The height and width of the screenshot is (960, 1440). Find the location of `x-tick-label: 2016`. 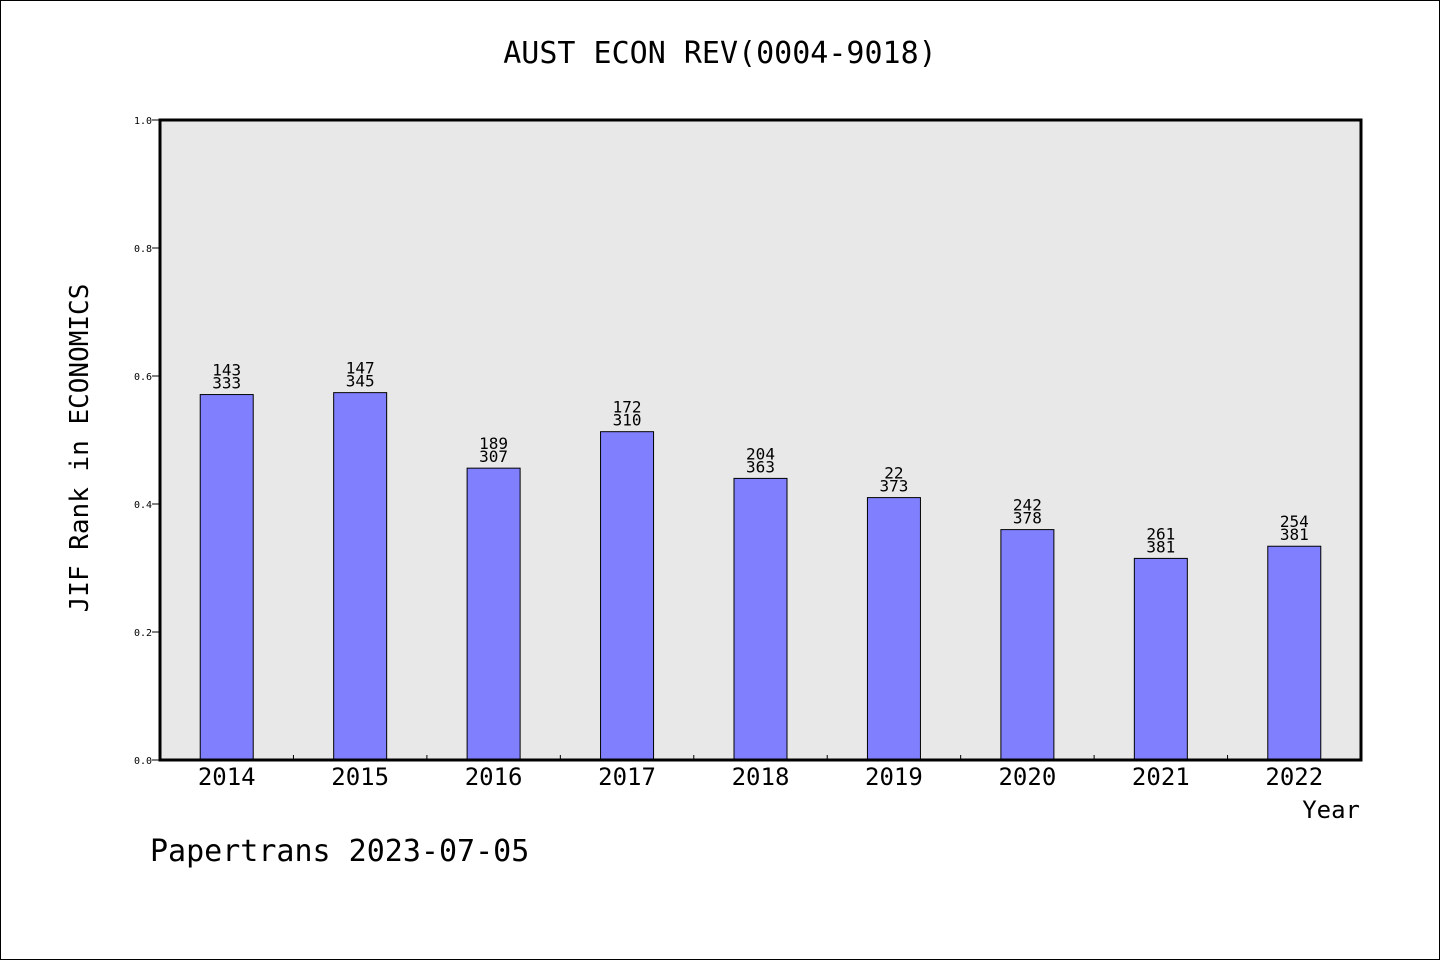

x-tick-label: 2016 is located at coordinates (494, 777).